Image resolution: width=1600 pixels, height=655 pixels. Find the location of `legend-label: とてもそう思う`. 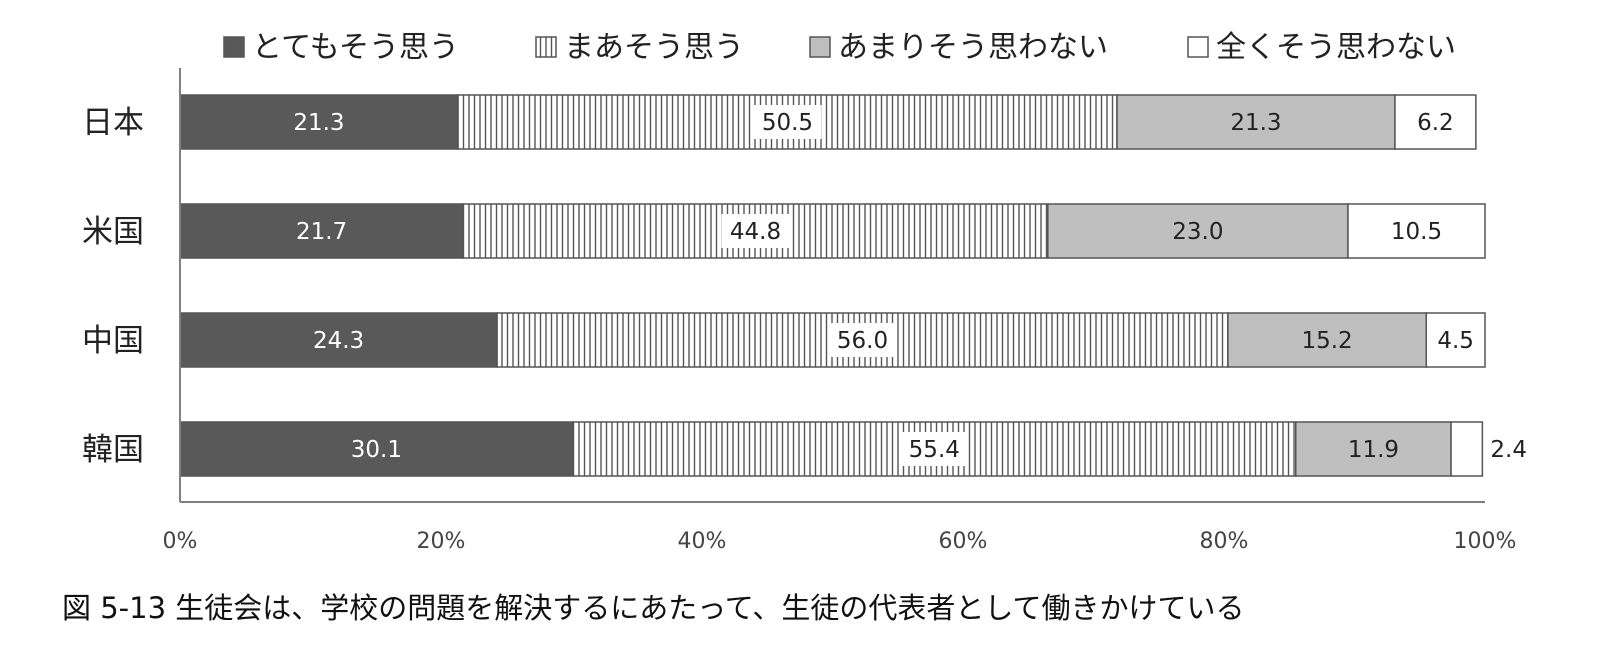

legend-label: とてもそう思う is located at coordinates (355, 47).